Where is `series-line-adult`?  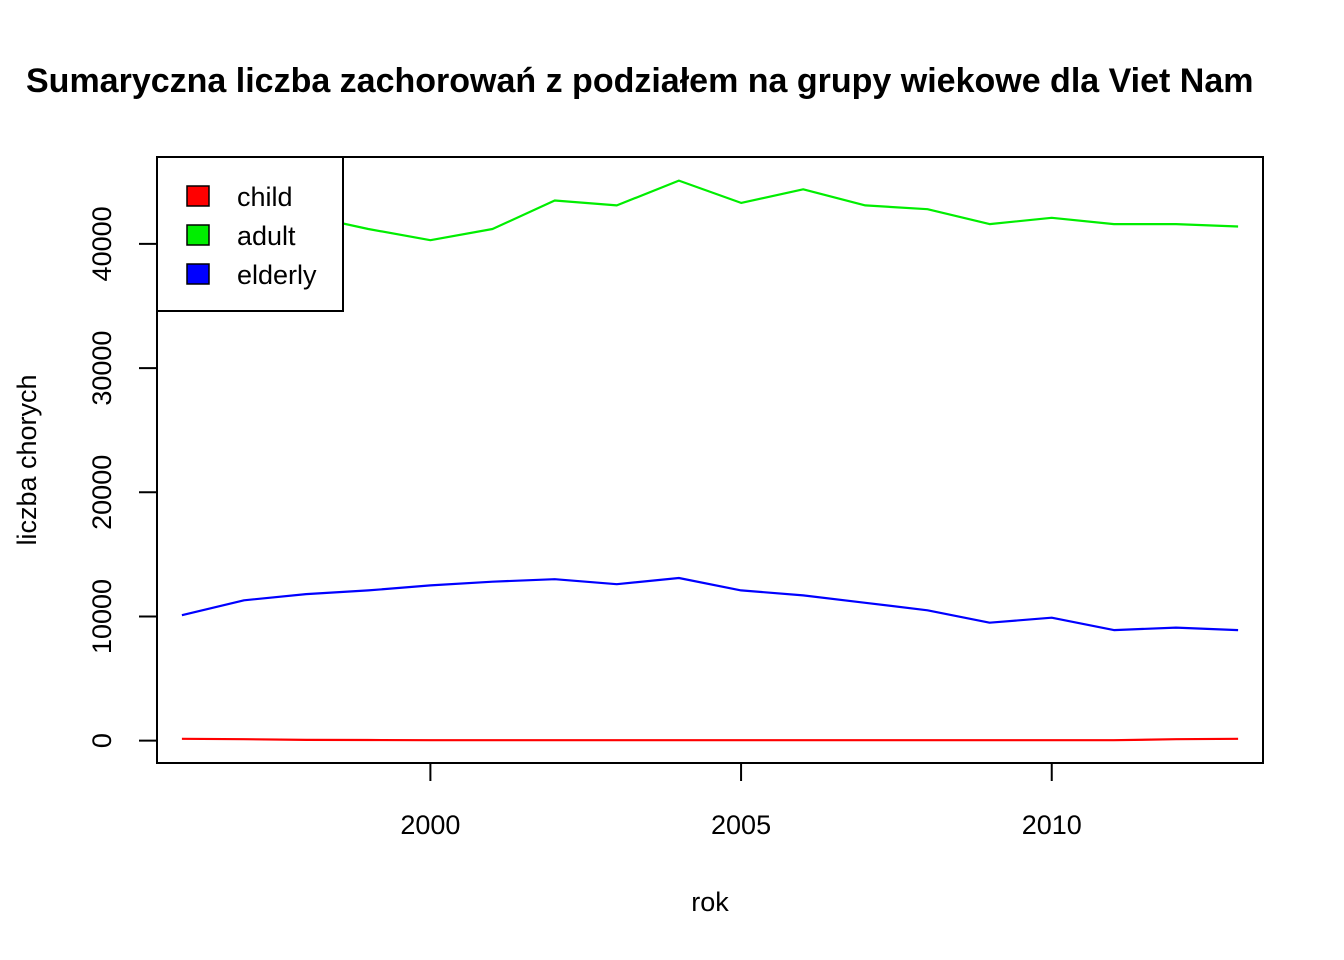 series-line-adult is located at coordinates (710, 210).